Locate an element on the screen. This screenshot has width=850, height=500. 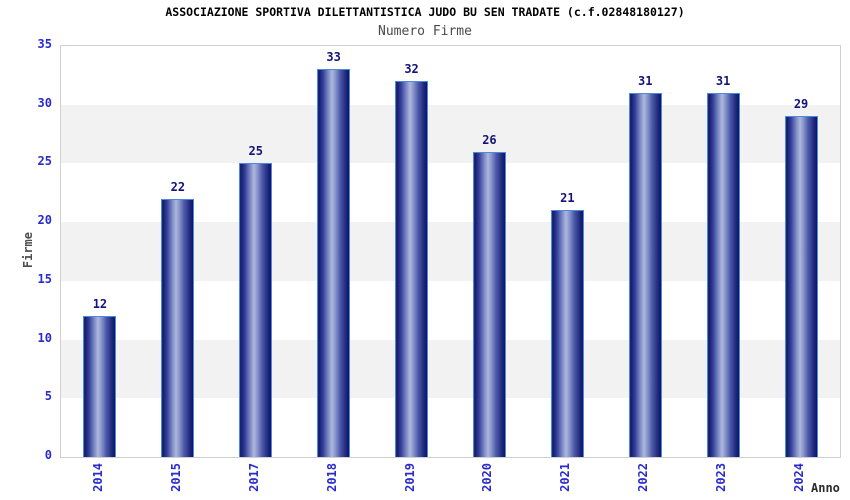
x-tick-label: 2022 is located at coordinates (643, 477).